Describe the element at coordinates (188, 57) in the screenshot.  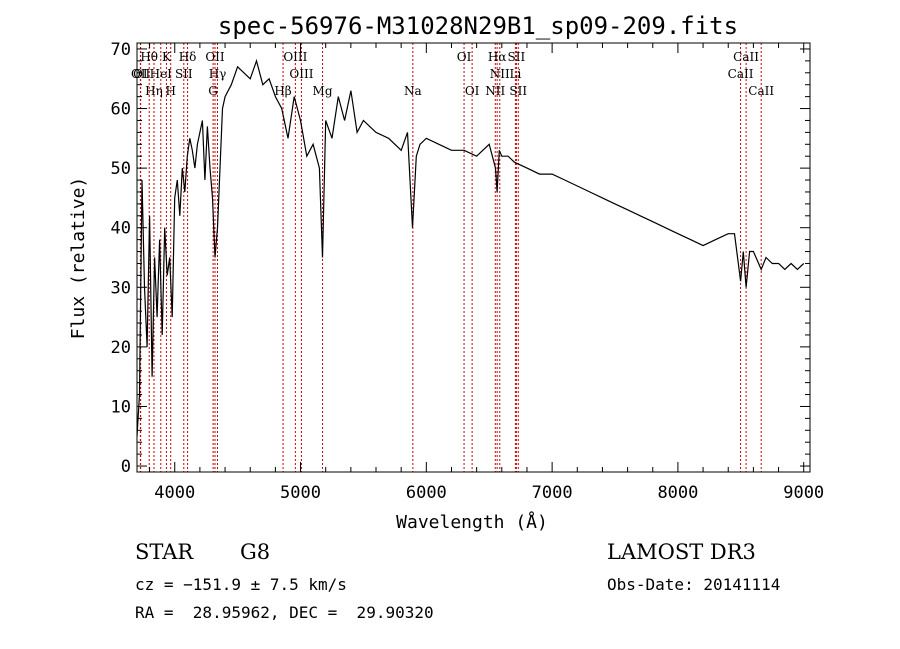
I see `line-label: Hδ` at that location.